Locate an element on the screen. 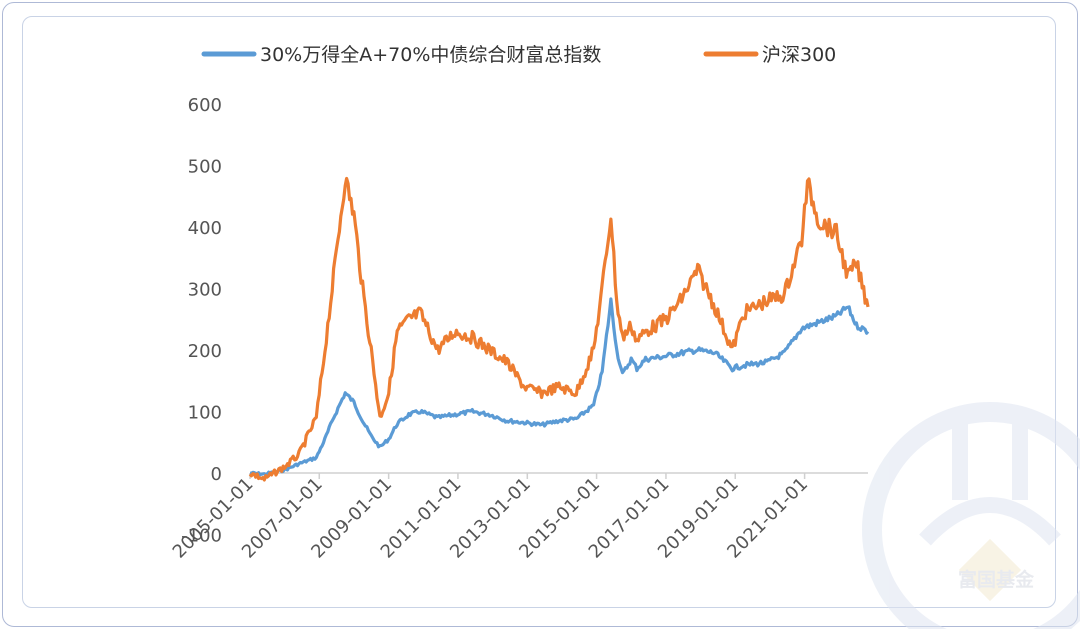 Image resolution: width=1080 pixels, height=629 pixels. legend-label-series1: 沪深300 is located at coordinates (799, 55).